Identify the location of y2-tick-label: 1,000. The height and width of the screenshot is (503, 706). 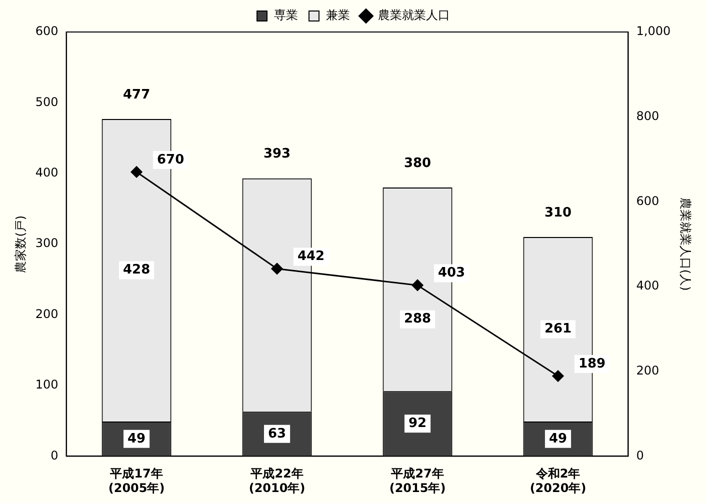
(653, 31).